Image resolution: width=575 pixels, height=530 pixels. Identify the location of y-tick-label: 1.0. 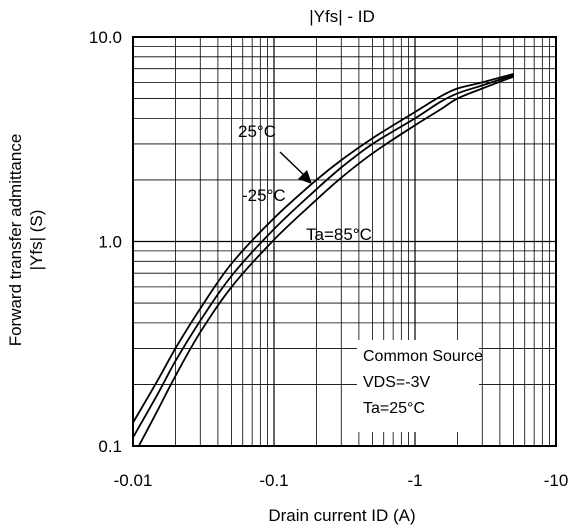
(110, 242).